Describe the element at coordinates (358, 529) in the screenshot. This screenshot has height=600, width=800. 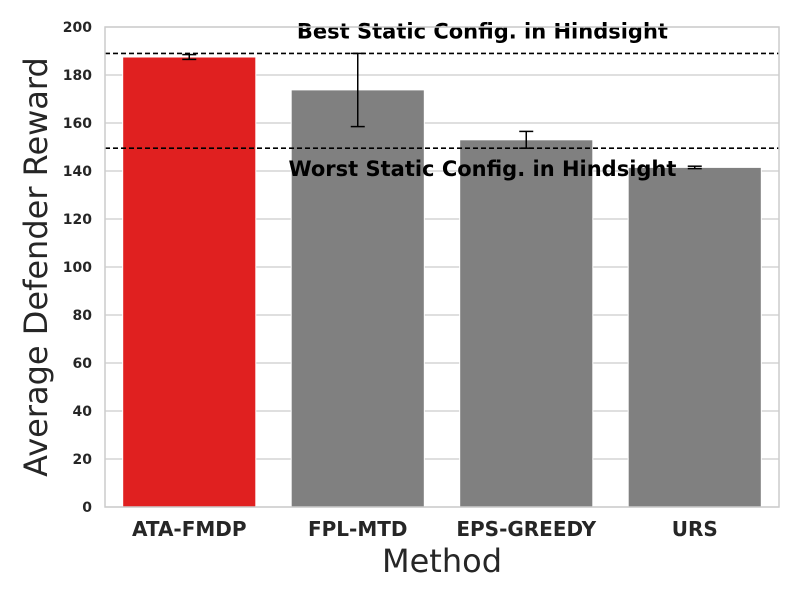
I see `x-tick-label: FPL-MTD` at that location.